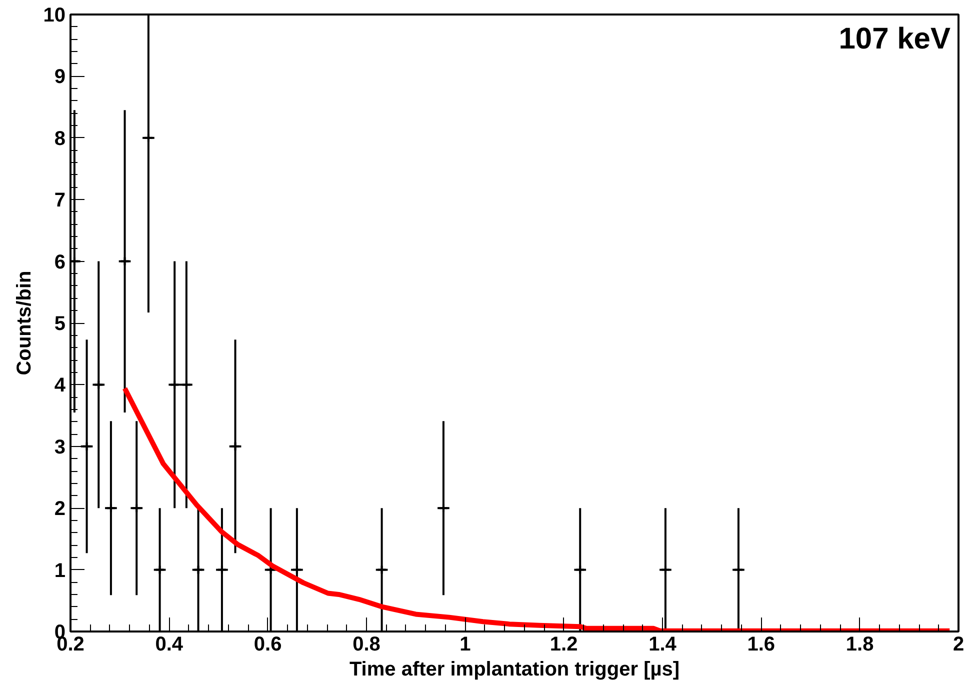 The height and width of the screenshot is (691, 966). What do you see at coordinates (761, 645) in the screenshot?
I see `x-tick-label: 1.6` at bounding box center [761, 645].